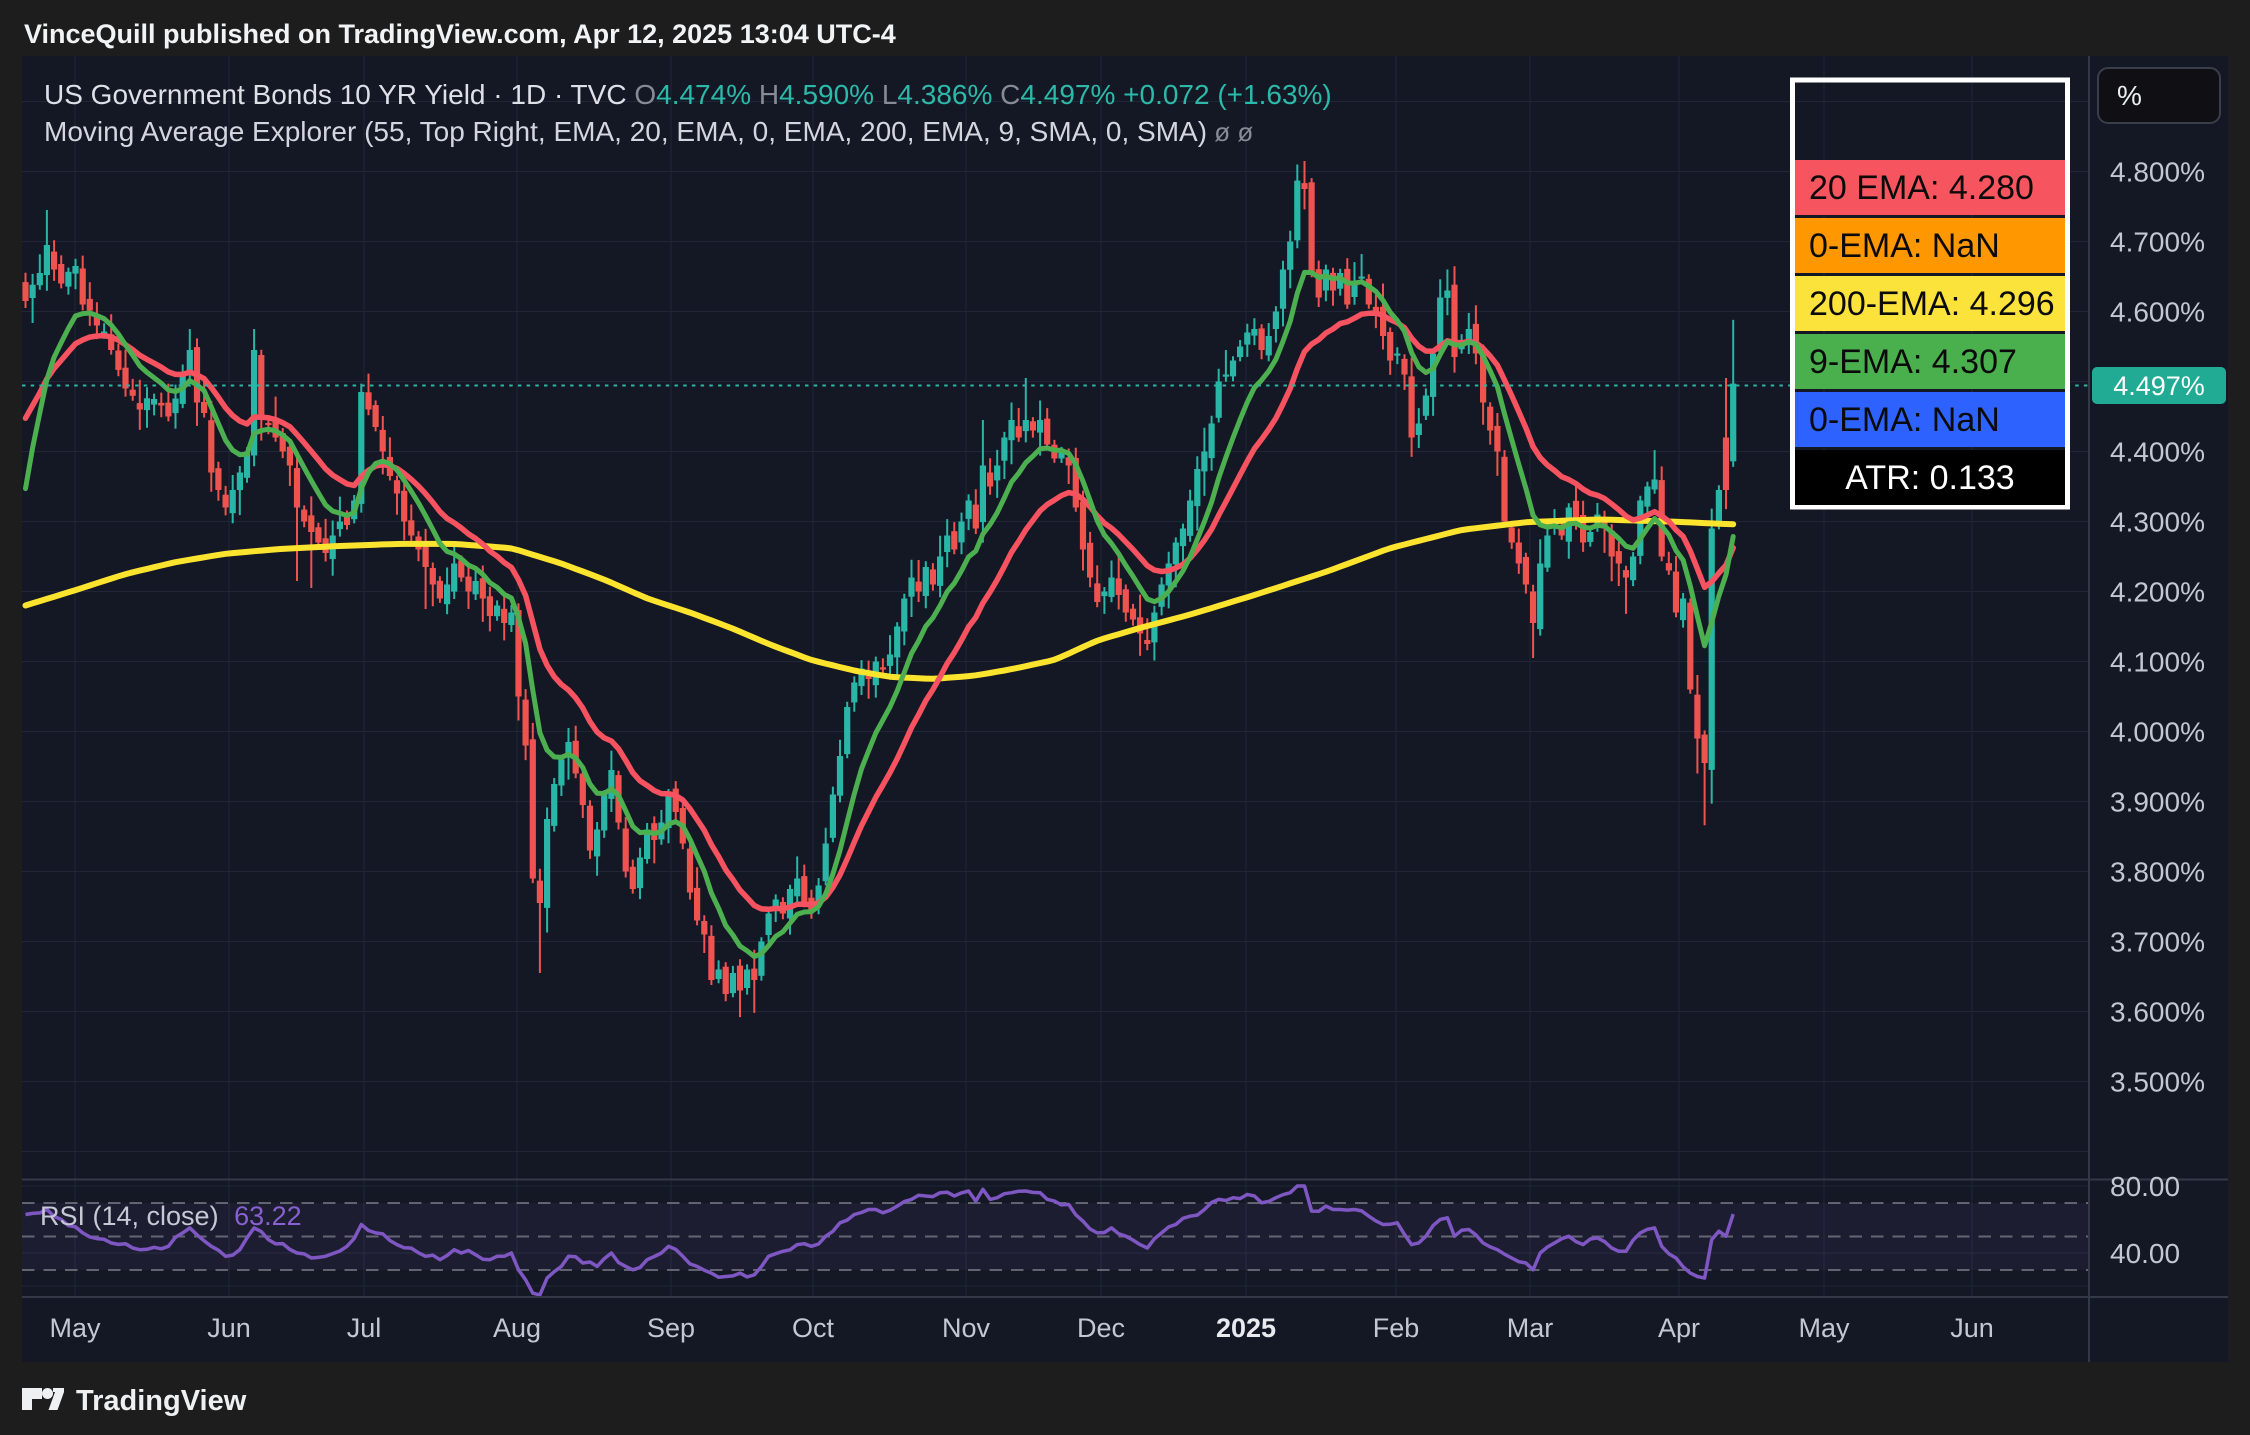 The height and width of the screenshot is (1435, 2250). I want to click on svg-text: Sep, so click(671, 1328).